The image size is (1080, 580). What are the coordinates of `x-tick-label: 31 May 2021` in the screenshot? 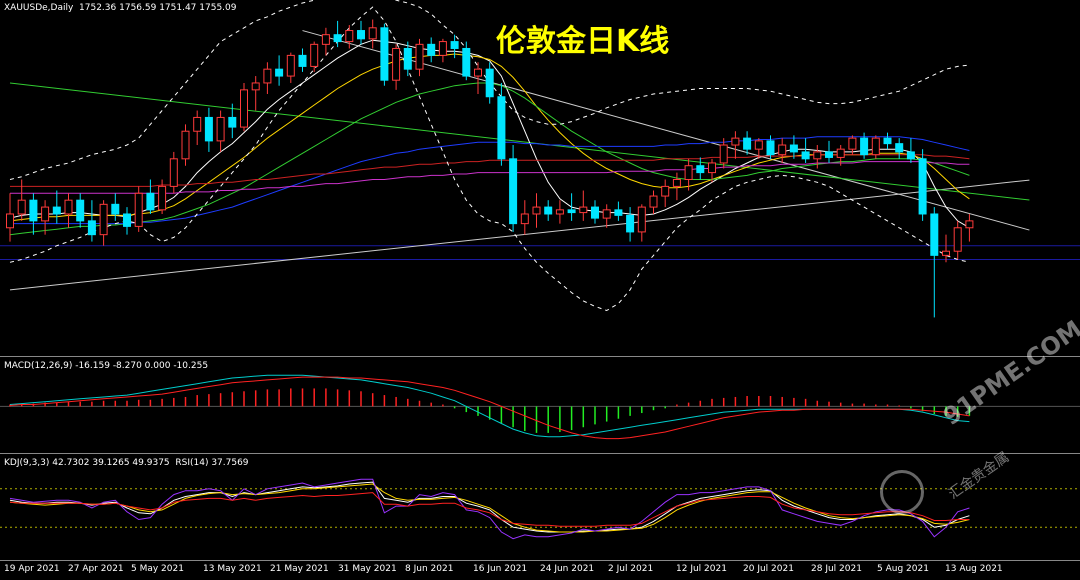 It's located at (367, 569).